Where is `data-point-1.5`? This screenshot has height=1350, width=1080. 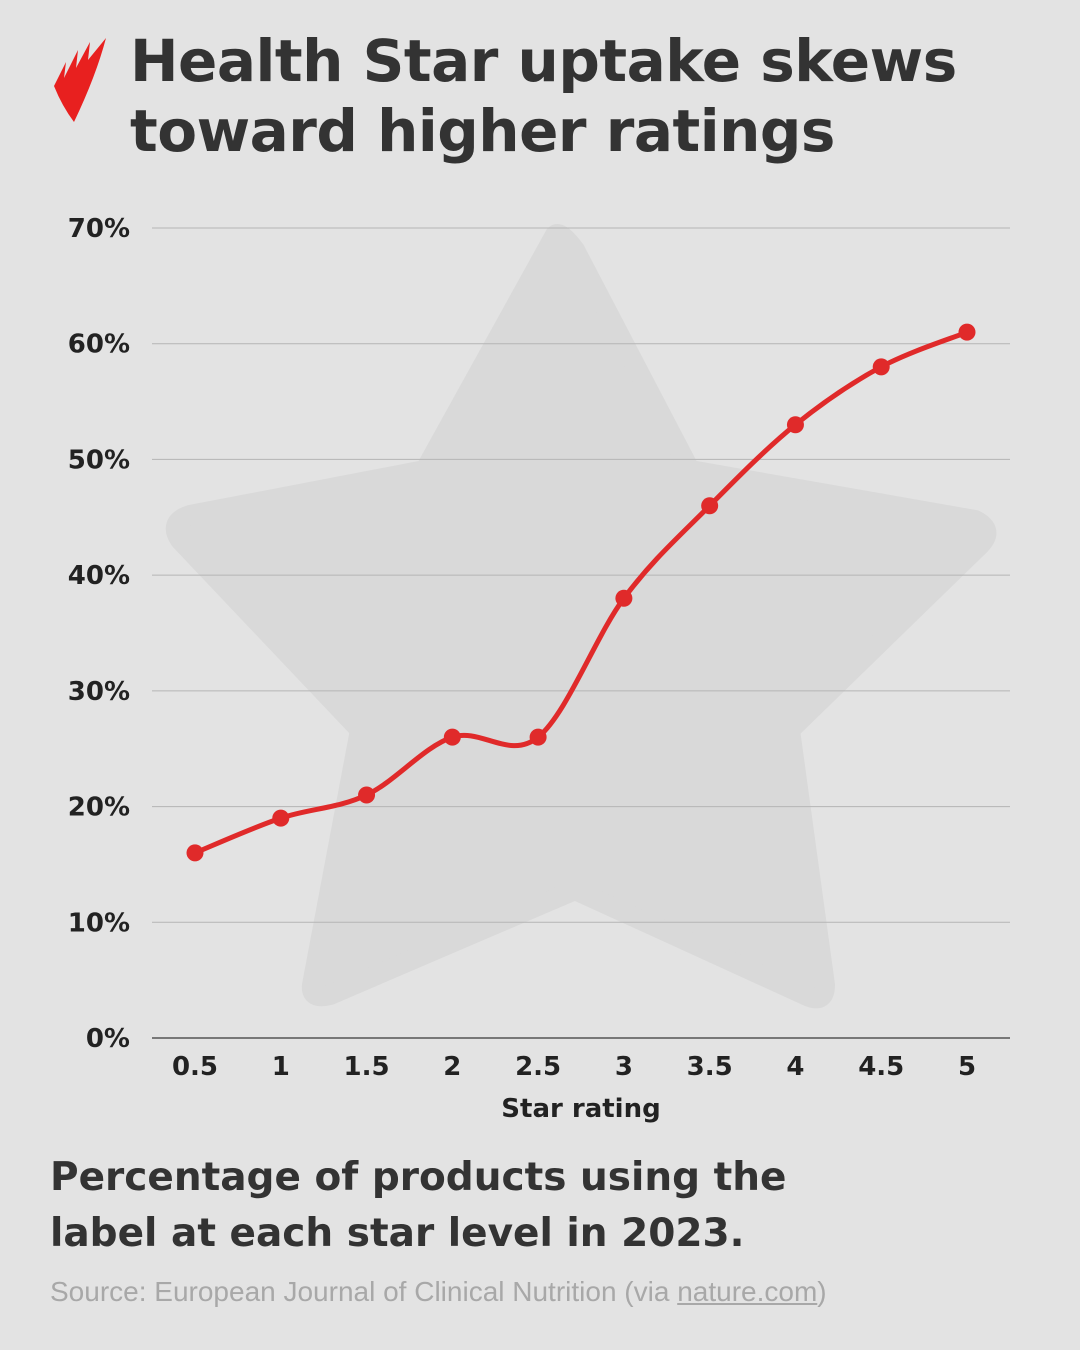 data-point-1.5 is located at coordinates (367, 795).